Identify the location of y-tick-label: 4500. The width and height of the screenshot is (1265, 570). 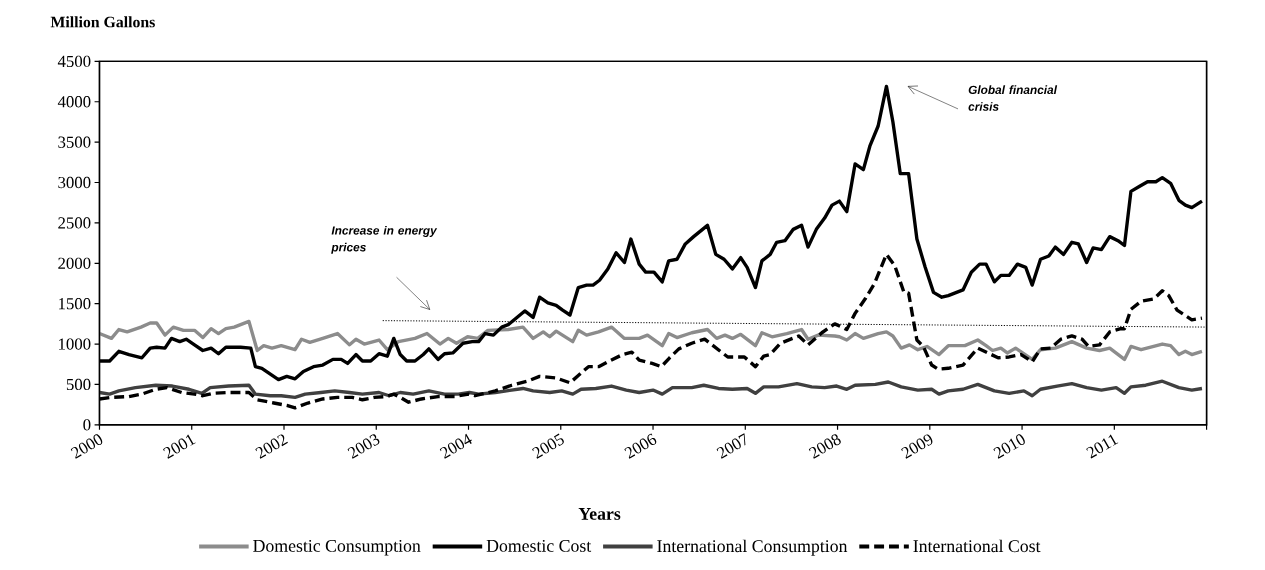
(74, 61).